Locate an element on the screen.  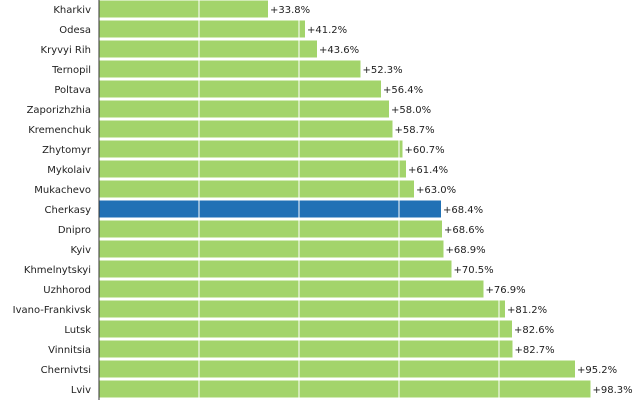
bar-kryvyi-rih is located at coordinates (208, 49).